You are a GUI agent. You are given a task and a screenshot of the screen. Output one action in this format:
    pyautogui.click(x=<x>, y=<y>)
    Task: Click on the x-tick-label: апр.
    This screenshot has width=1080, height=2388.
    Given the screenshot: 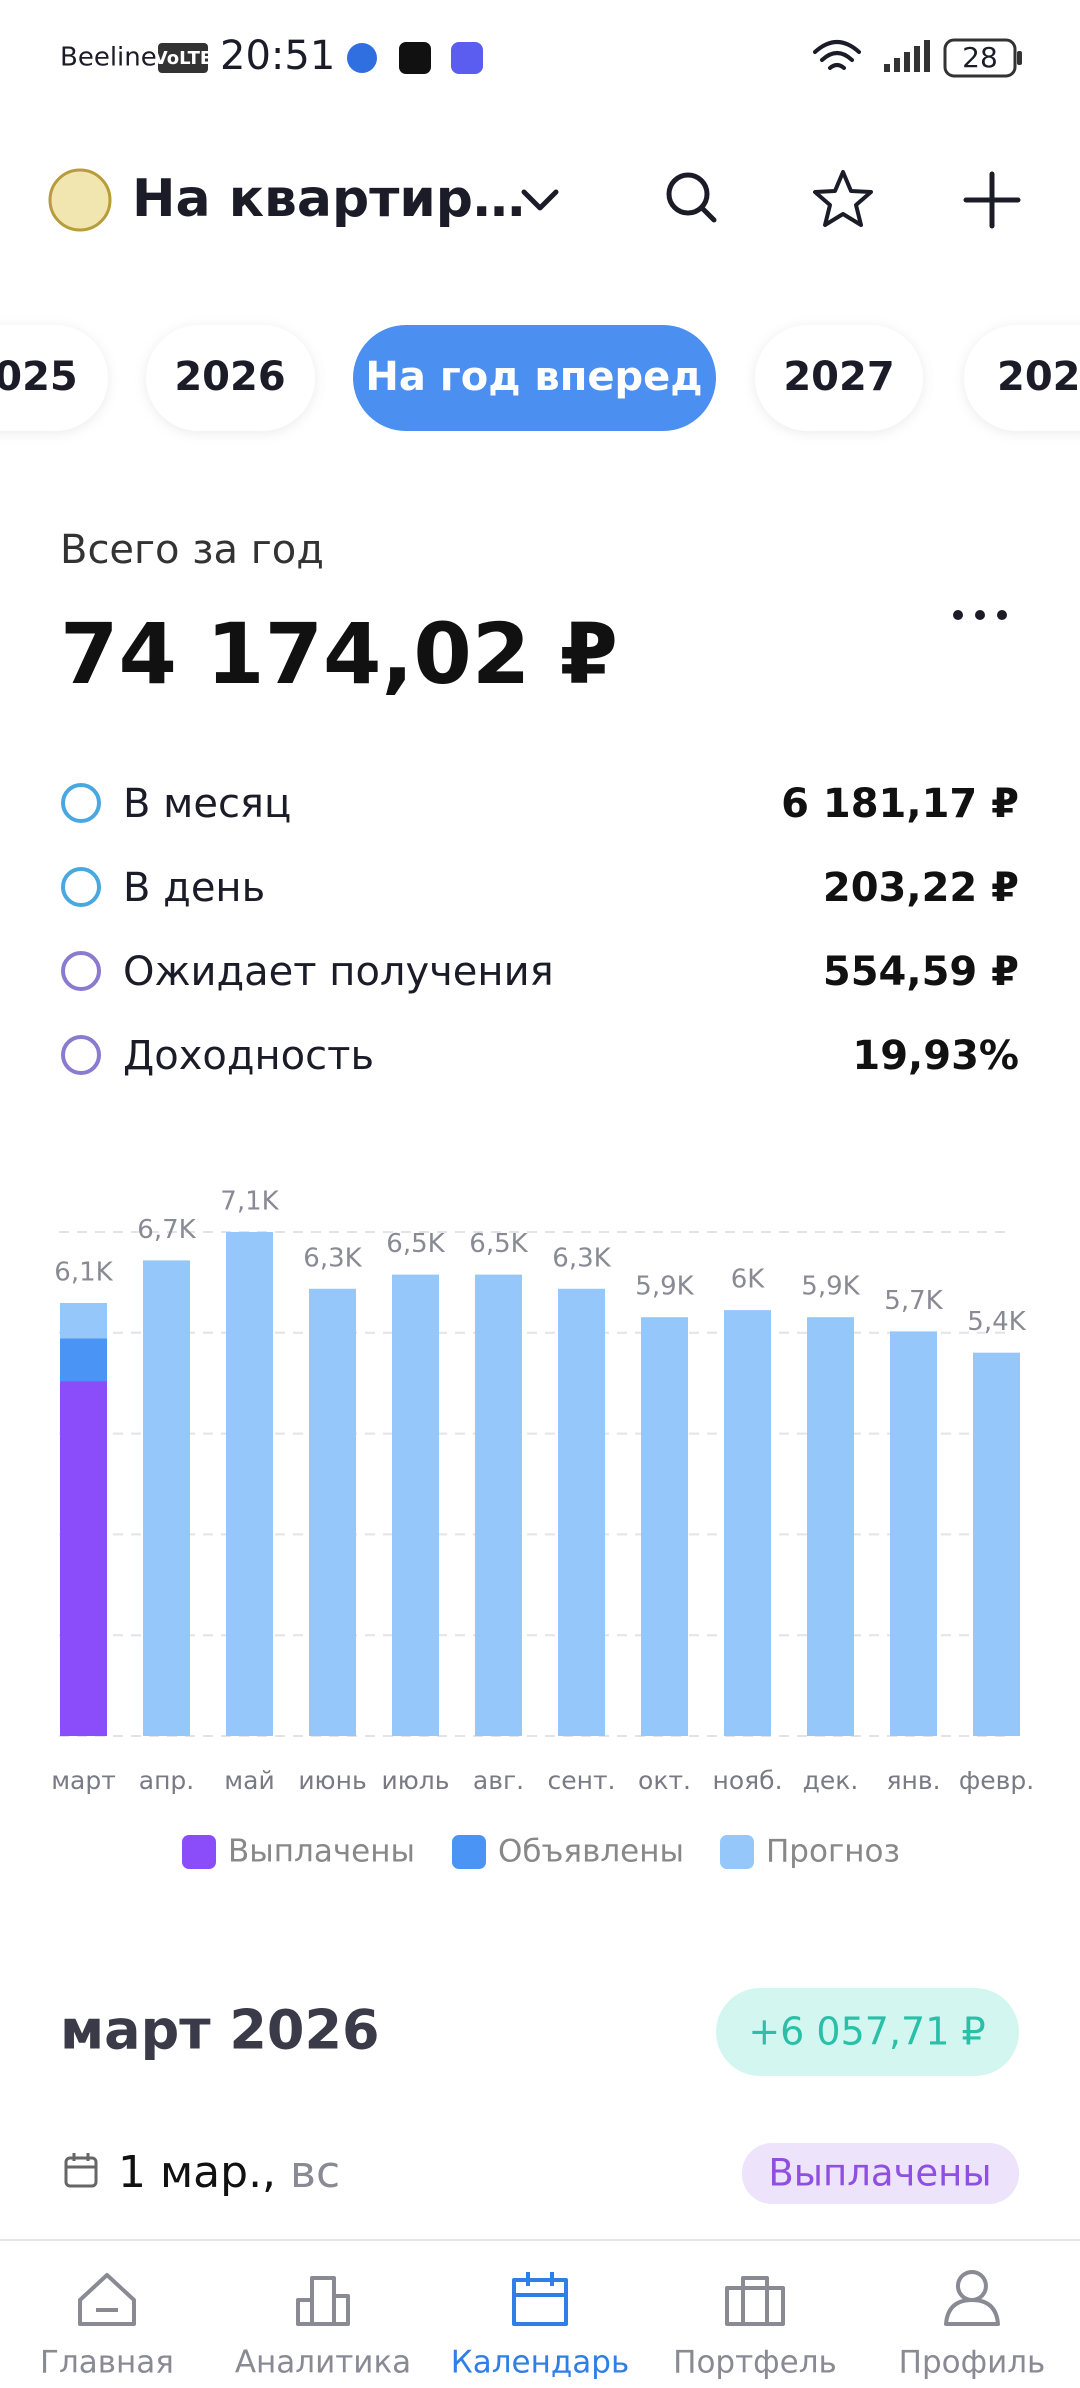 What is the action you would take?
    pyautogui.click(x=166, y=1780)
    